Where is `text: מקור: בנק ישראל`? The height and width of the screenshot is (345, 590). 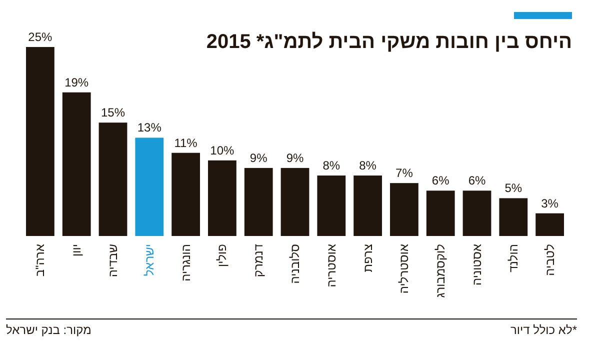
text: מקור: בנק ישראל is located at coordinates (49, 330).